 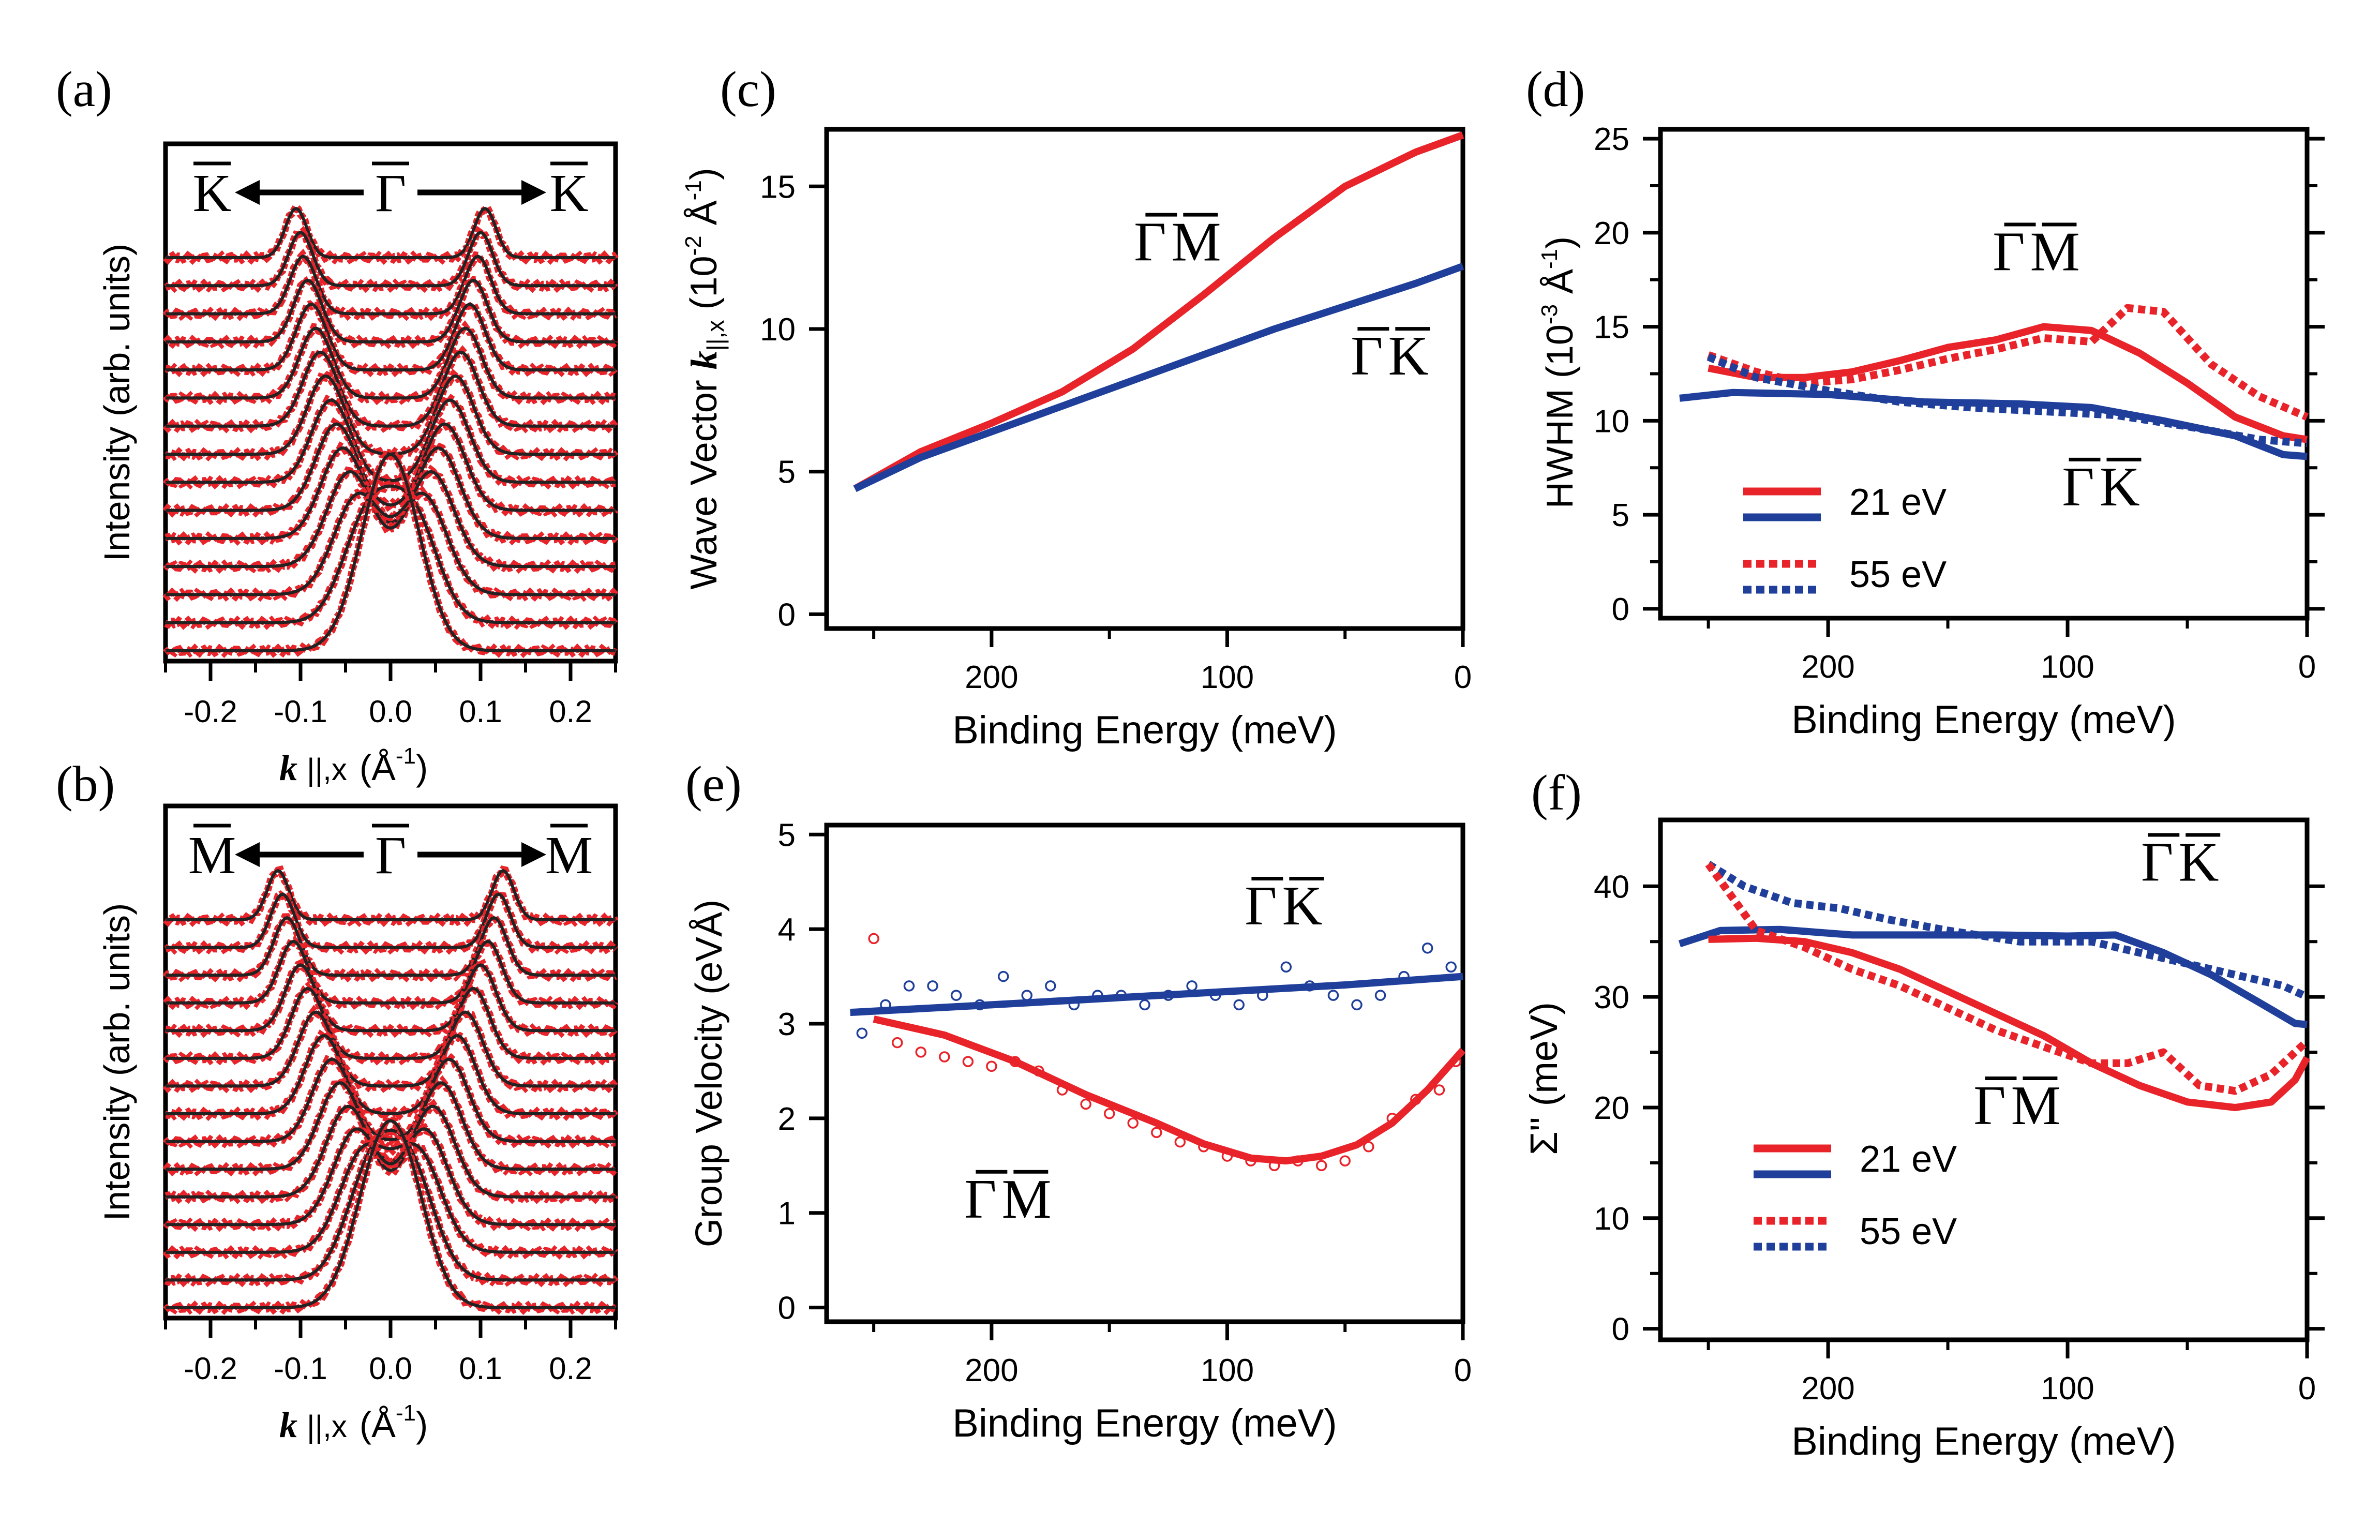 I want to click on y-tick-label: 30, so click(x=1611, y=997).